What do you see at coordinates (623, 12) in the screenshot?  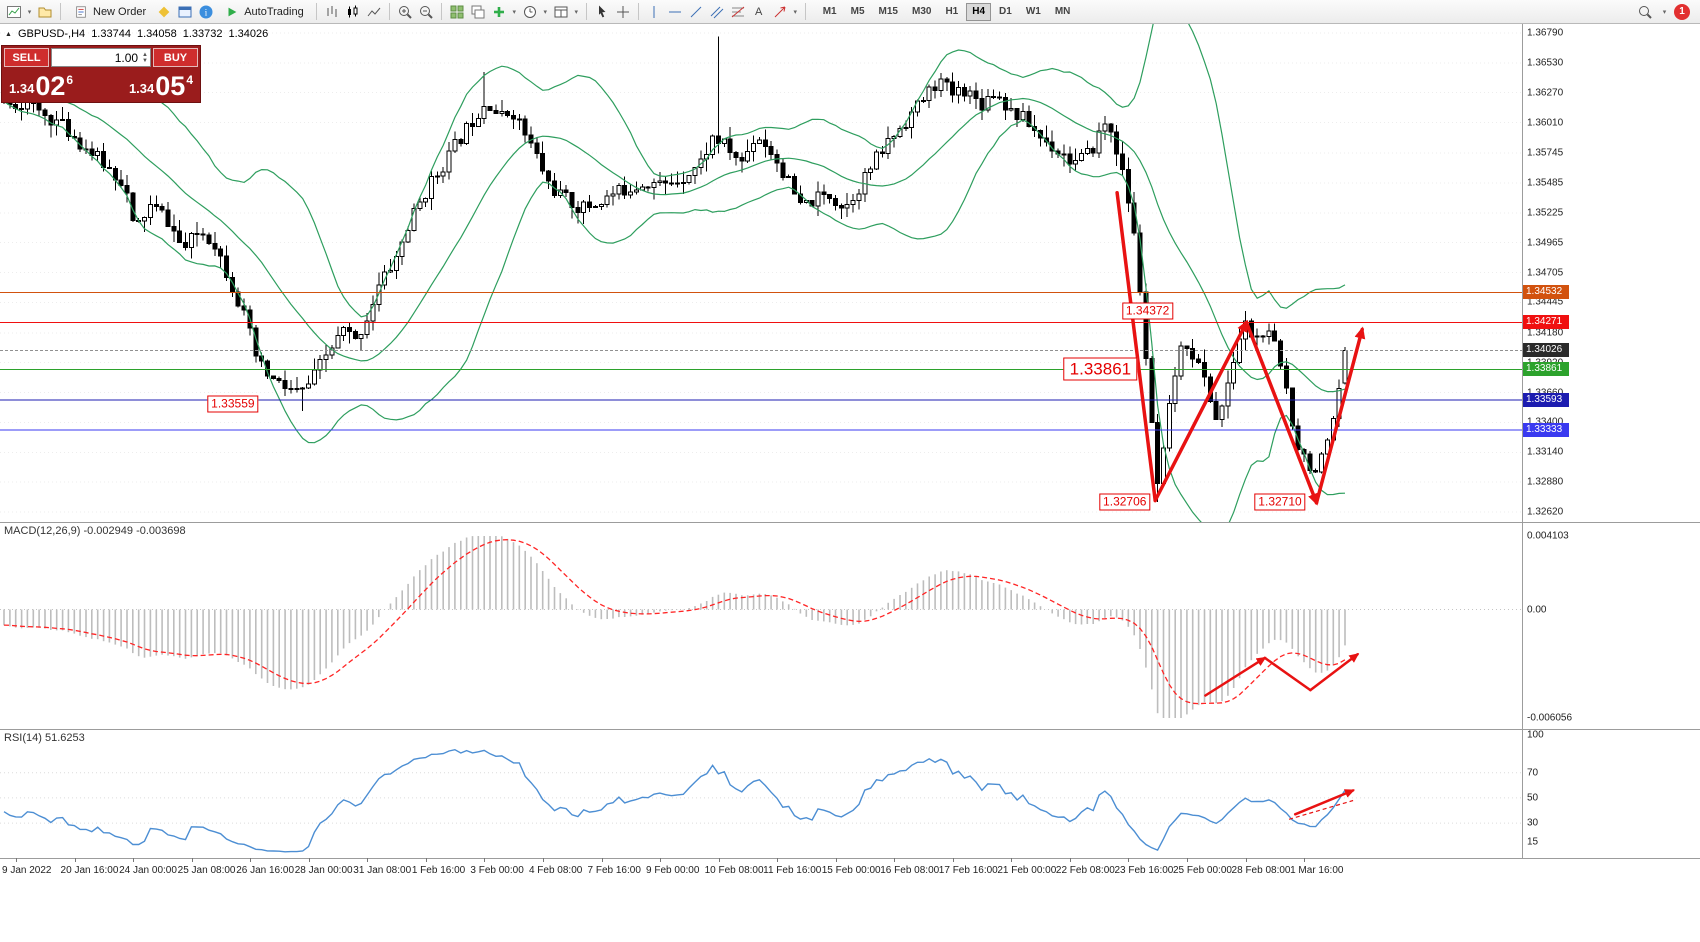 I see `crosshair-icon` at bounding box center [623, 12].